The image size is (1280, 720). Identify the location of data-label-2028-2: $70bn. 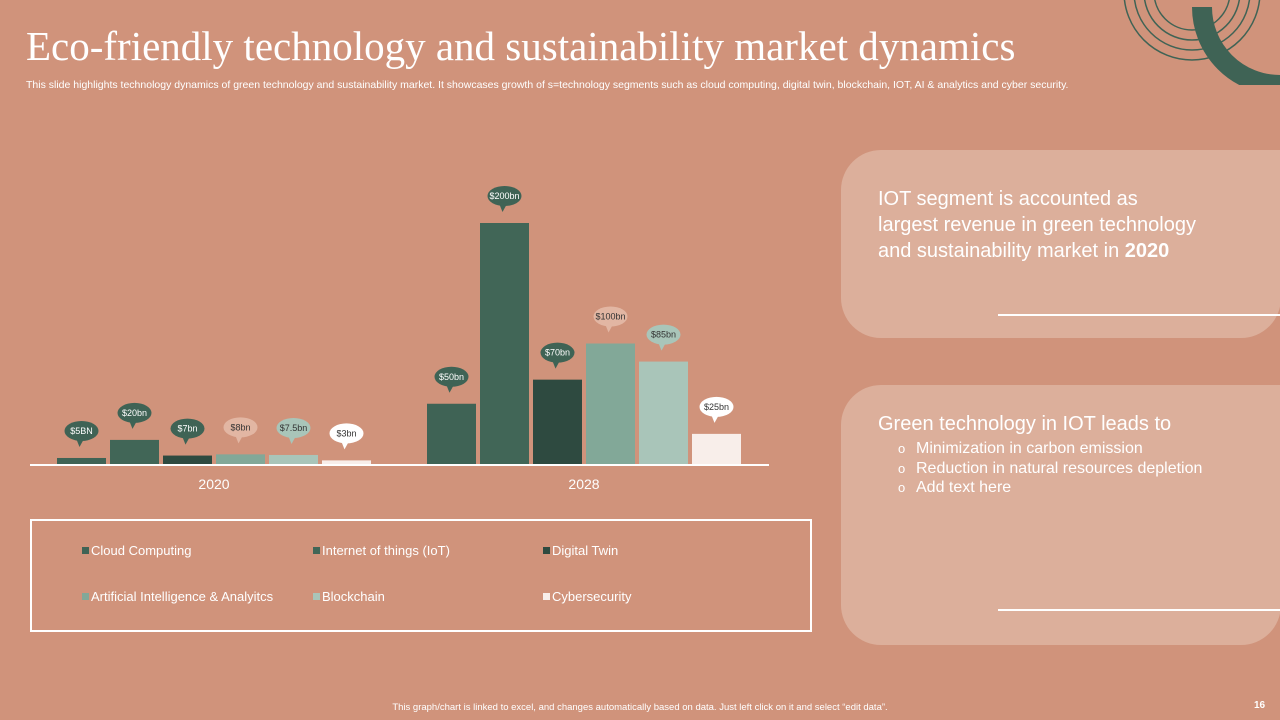
(557, 355).